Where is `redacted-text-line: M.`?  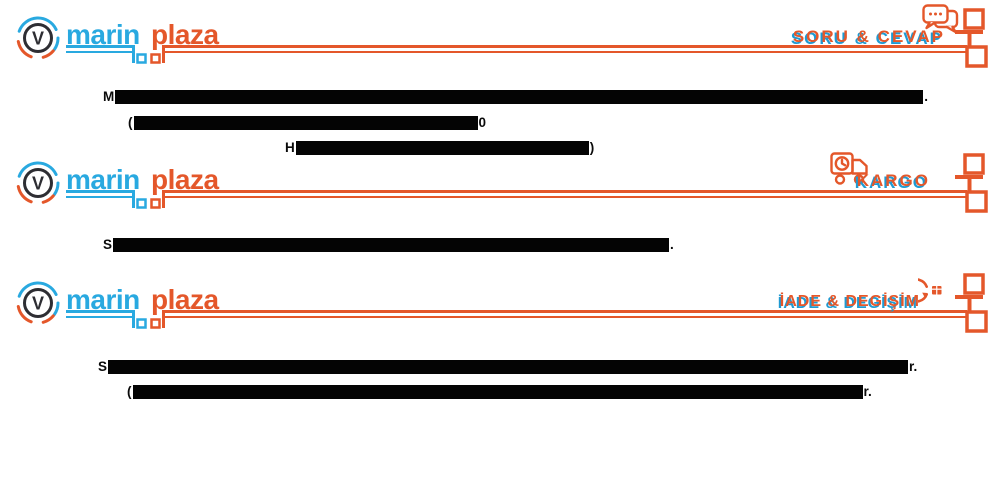
redacted-text-line: M. is located at coordinates (515, 97).